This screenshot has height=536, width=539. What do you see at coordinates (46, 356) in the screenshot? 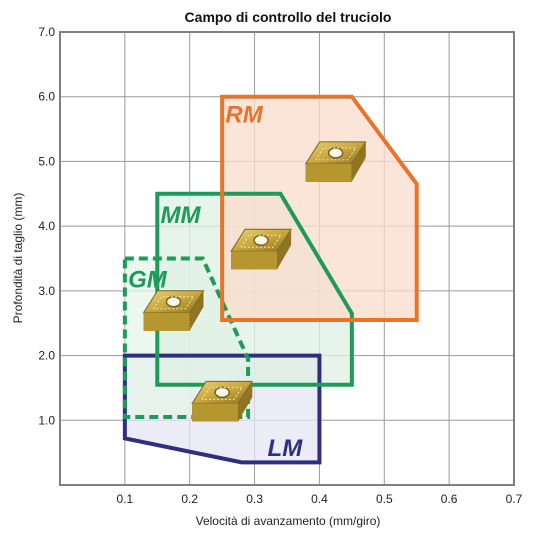
I see `y-tick-label: 2.0` at bounding box center [46, 356].